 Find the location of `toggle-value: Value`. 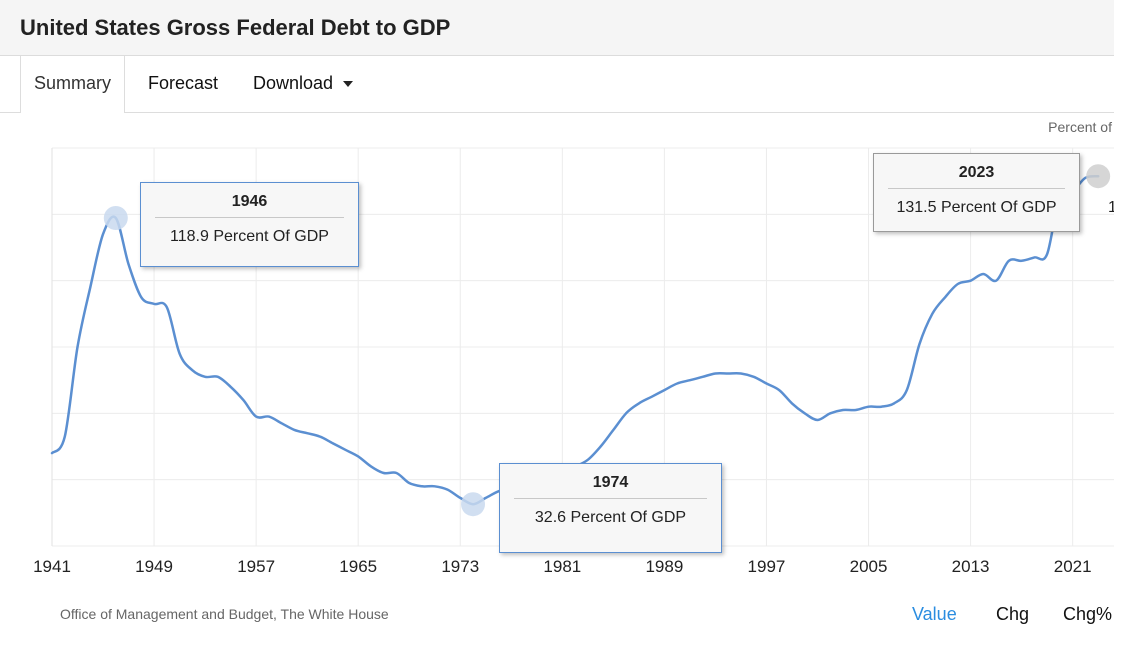

toggle-value: Value is located at coordinates (934, 614).